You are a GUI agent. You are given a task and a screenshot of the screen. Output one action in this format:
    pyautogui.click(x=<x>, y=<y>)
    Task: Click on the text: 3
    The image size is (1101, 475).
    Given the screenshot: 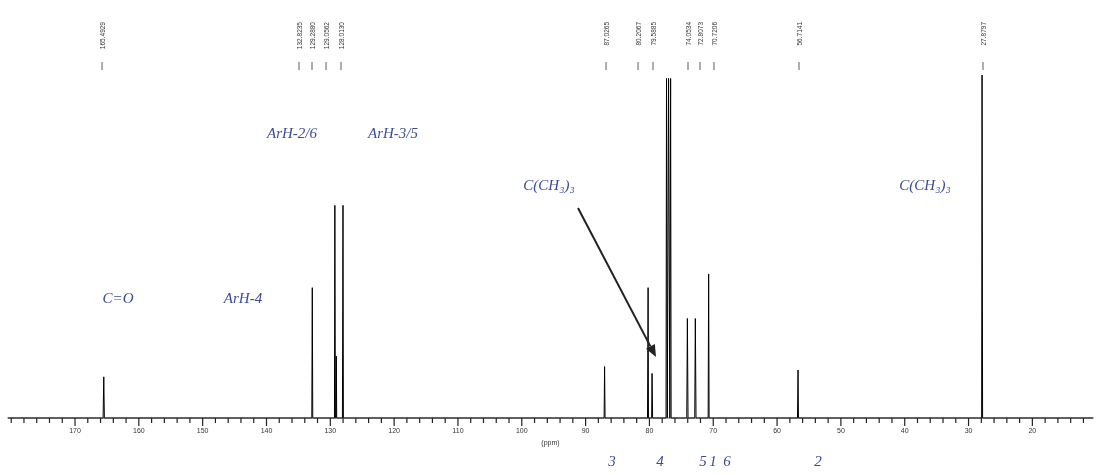 What is the action you would take?
    pyautogui.click(x=611, y=461)
    